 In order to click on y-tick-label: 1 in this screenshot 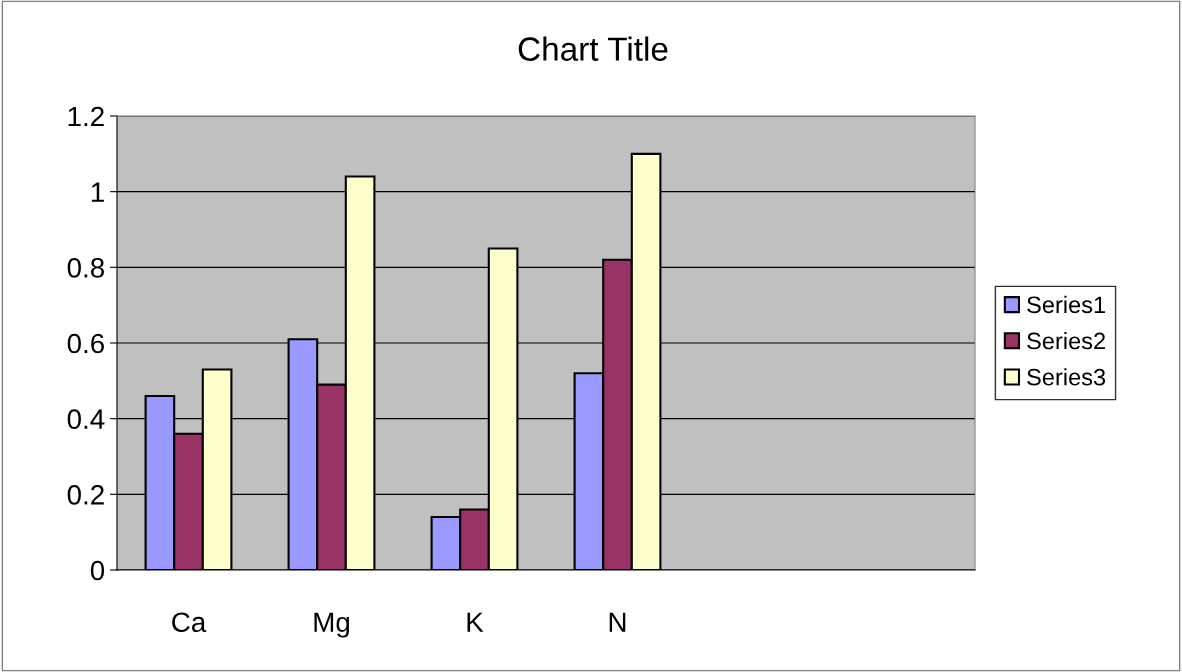, I will do `click(97, 192)`.